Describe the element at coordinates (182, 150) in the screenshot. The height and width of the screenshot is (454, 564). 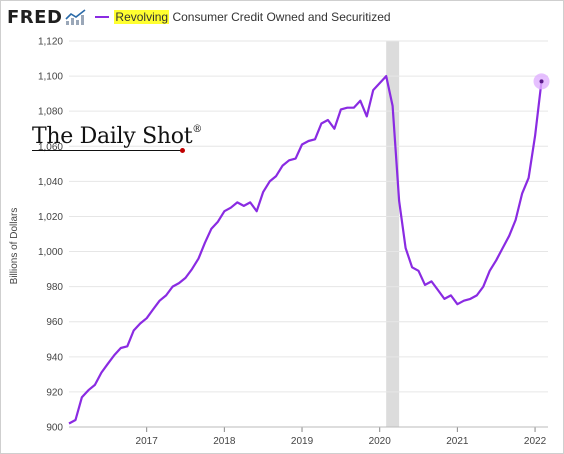
I see `watermark-dot` at that location.